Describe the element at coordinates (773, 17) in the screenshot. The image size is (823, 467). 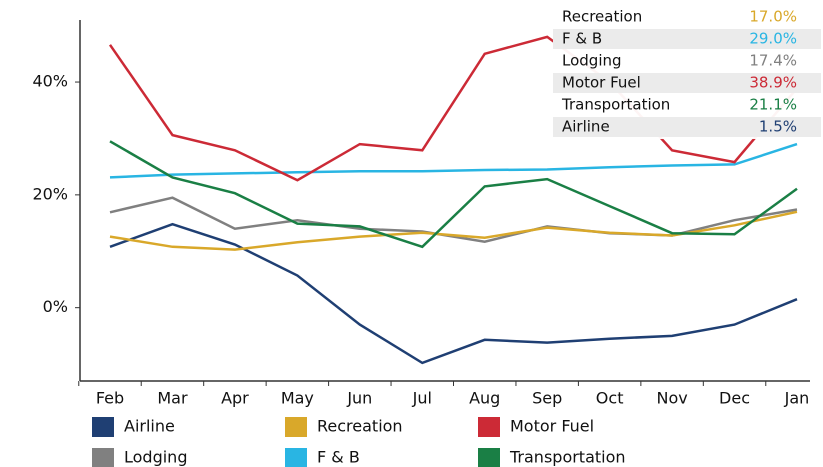
I see `tooltip-value: 17.0%` at that location.